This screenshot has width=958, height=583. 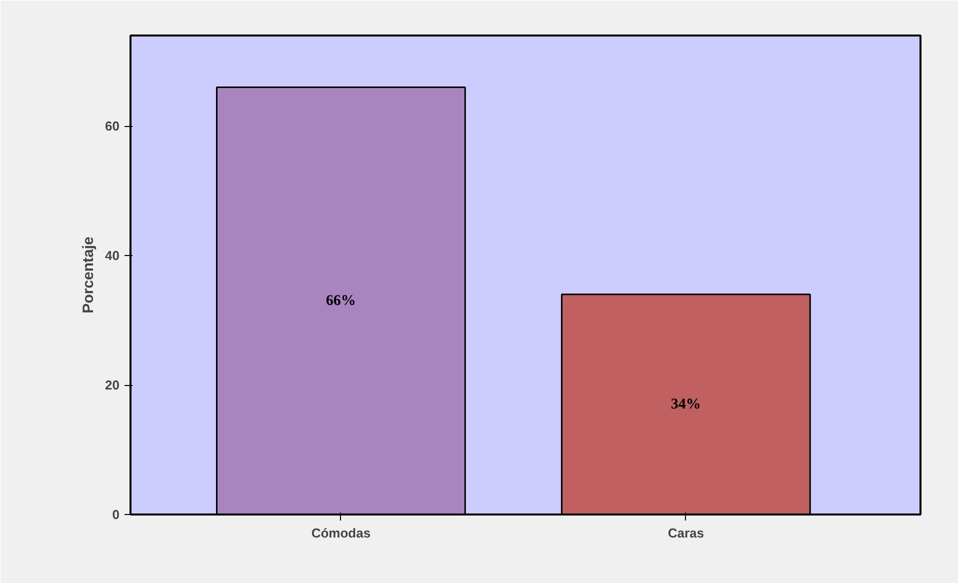 I want to click on data-label: 34%, so click(x=685, y=404).